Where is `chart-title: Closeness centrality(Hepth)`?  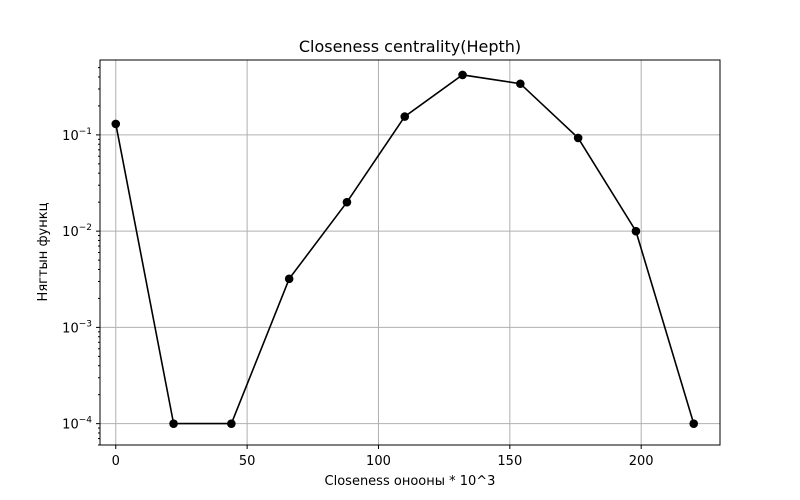 chart-title: Closeness centrality(Hepth) is located at coordinates (410, 46).